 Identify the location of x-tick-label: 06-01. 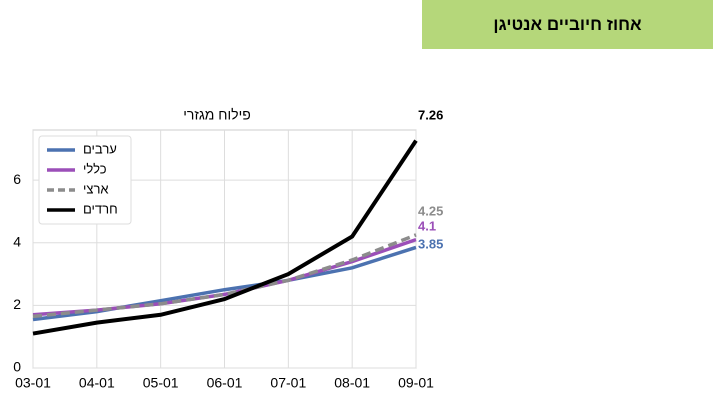
(225, 383).